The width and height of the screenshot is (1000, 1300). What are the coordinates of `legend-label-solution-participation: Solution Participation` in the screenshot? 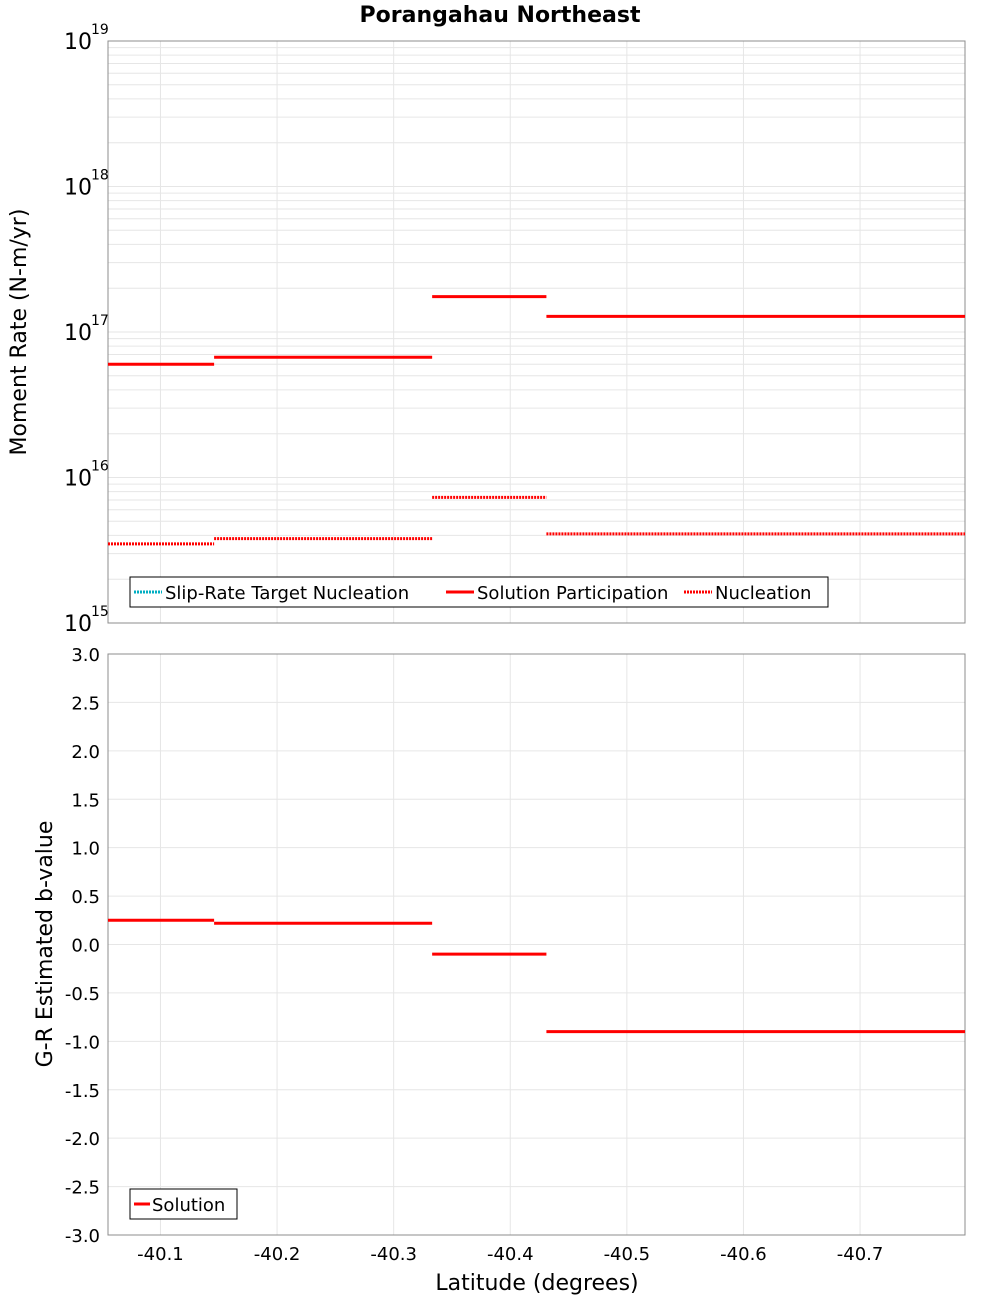 It's located at (572, 593).